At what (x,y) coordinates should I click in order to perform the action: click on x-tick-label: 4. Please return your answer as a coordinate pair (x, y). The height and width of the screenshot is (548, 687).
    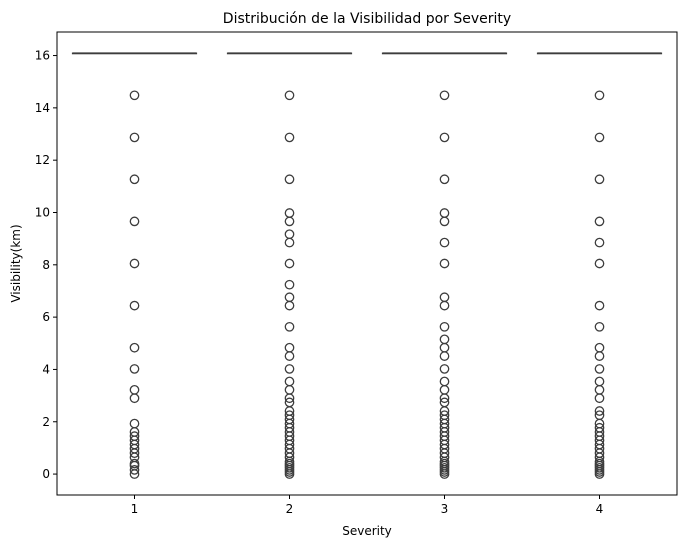
    Looking at the image, I should click on (600, 509).